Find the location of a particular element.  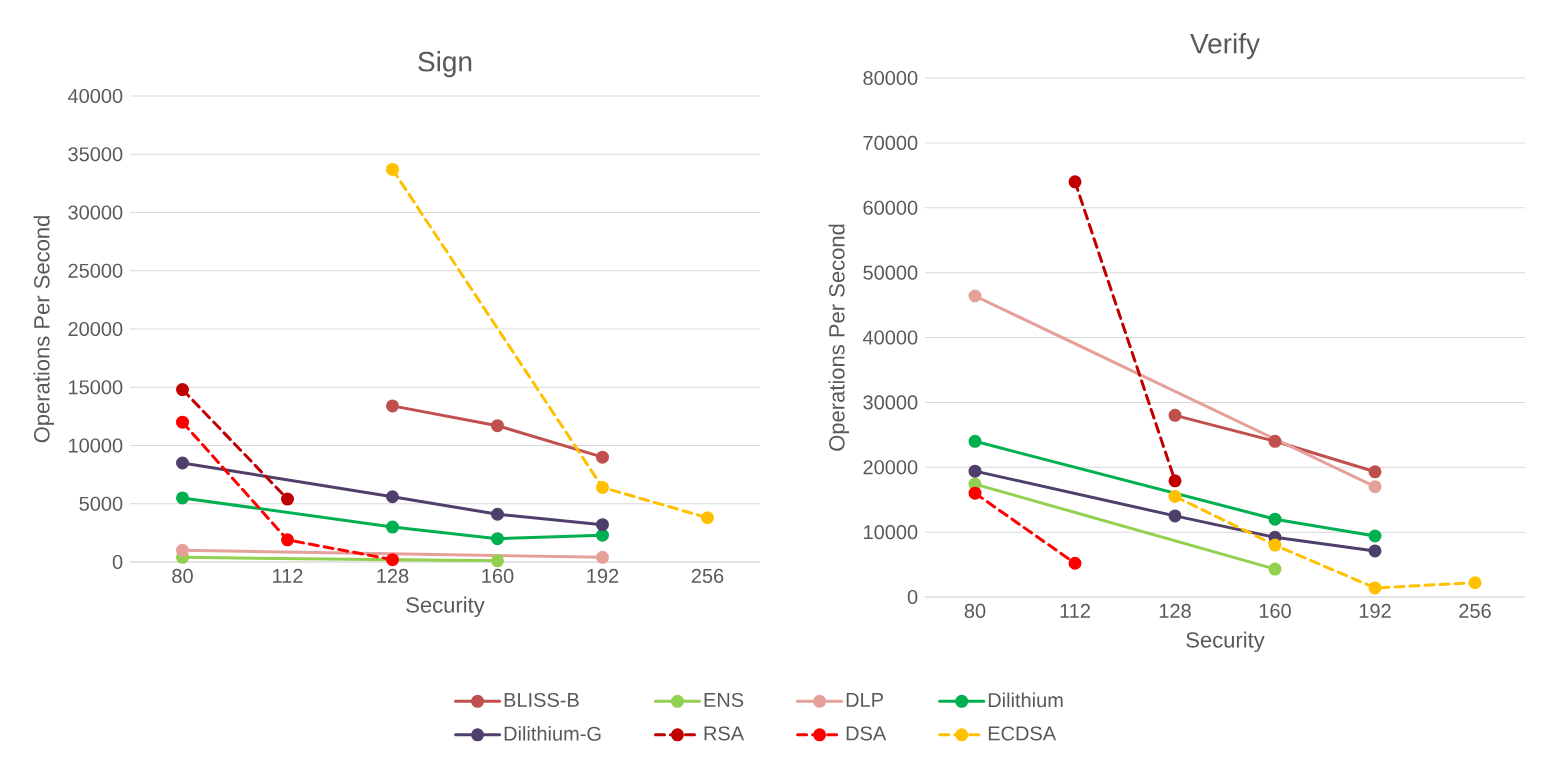

y-tick-label: 15000 is located at coordinates (96, 387).